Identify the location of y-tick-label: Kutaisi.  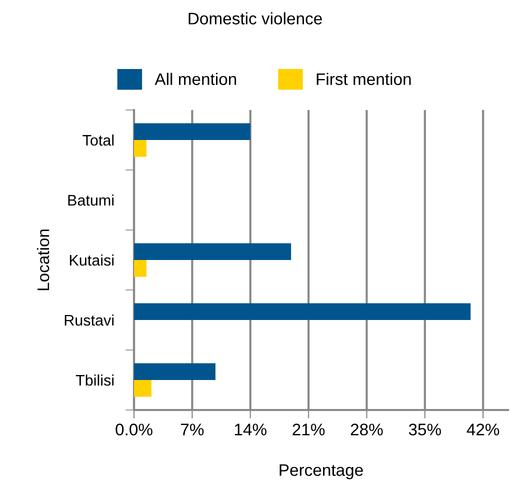
(92, 260).